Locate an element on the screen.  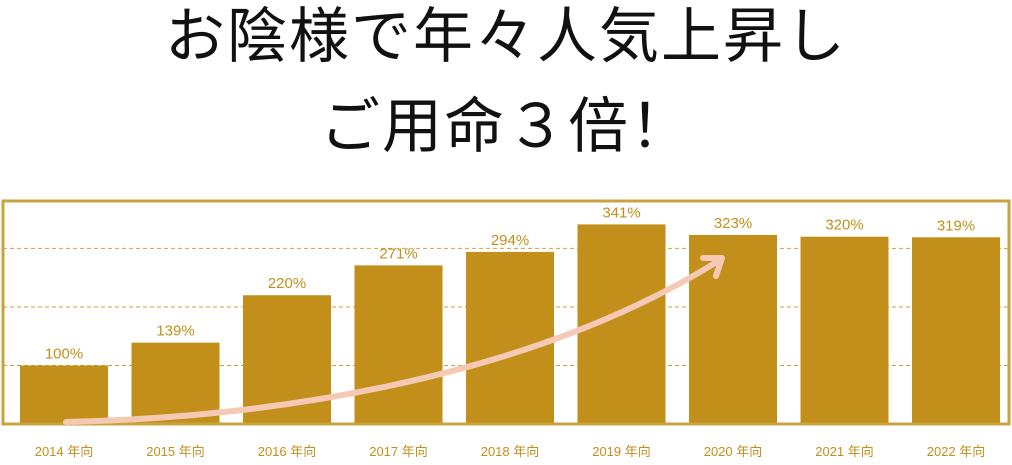
title-line-2: ご用命３倍！ is located at coordinates (506, 127).